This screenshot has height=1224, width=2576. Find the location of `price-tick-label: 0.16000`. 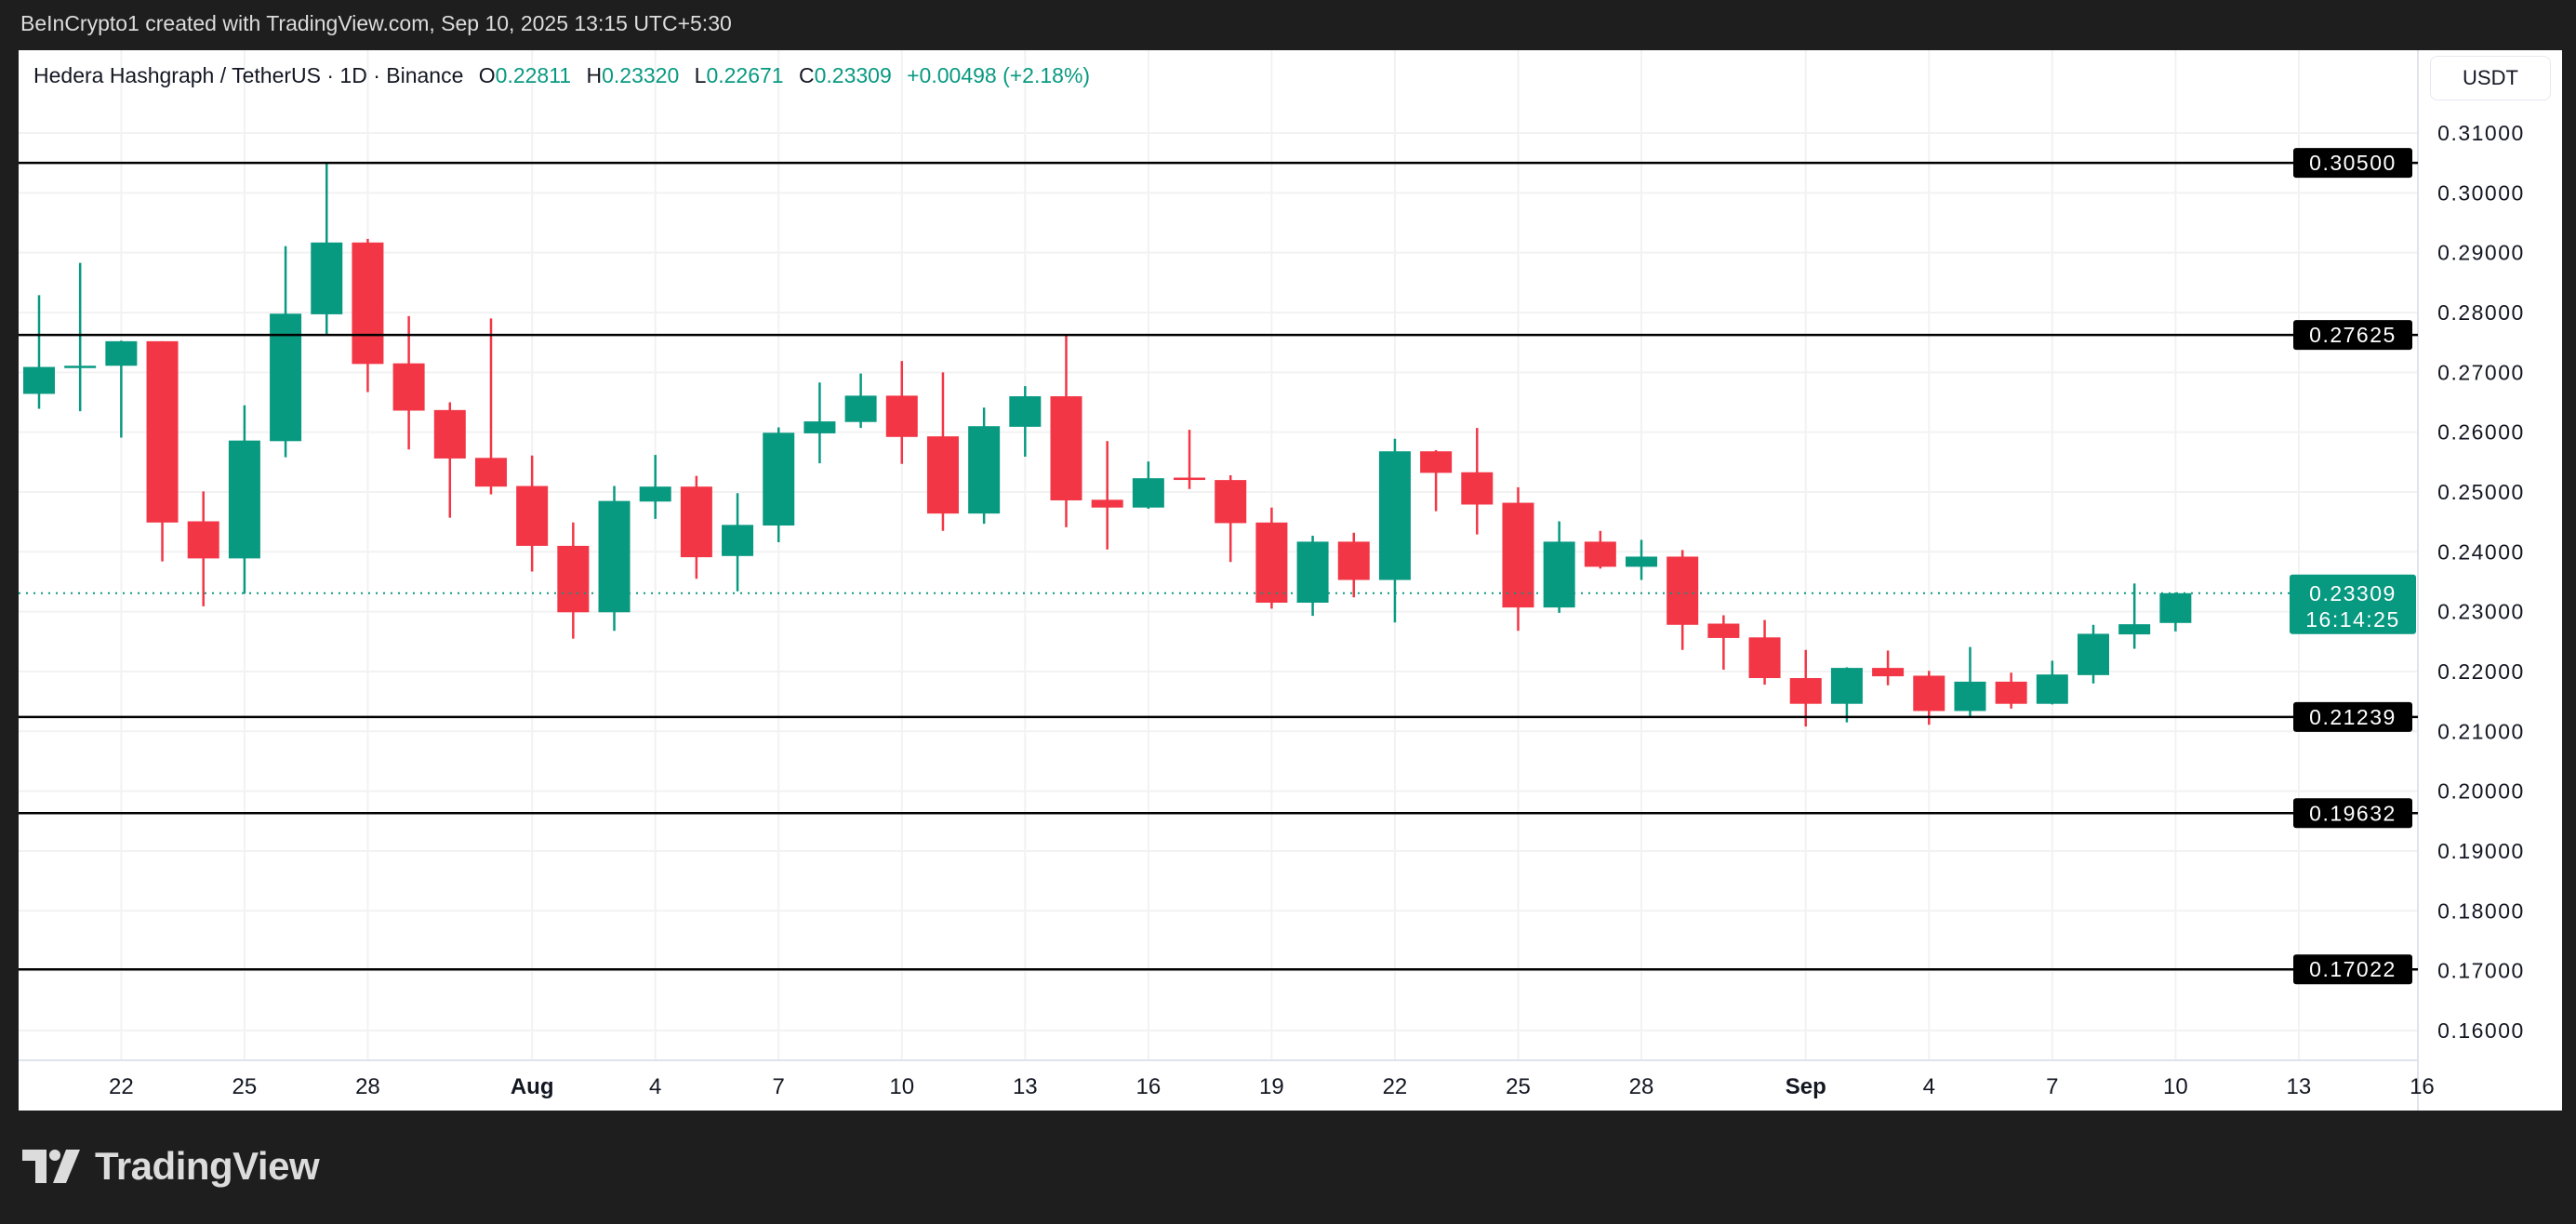

price-tick-label: 0.16000 is located at coordinates (2481, 1030).